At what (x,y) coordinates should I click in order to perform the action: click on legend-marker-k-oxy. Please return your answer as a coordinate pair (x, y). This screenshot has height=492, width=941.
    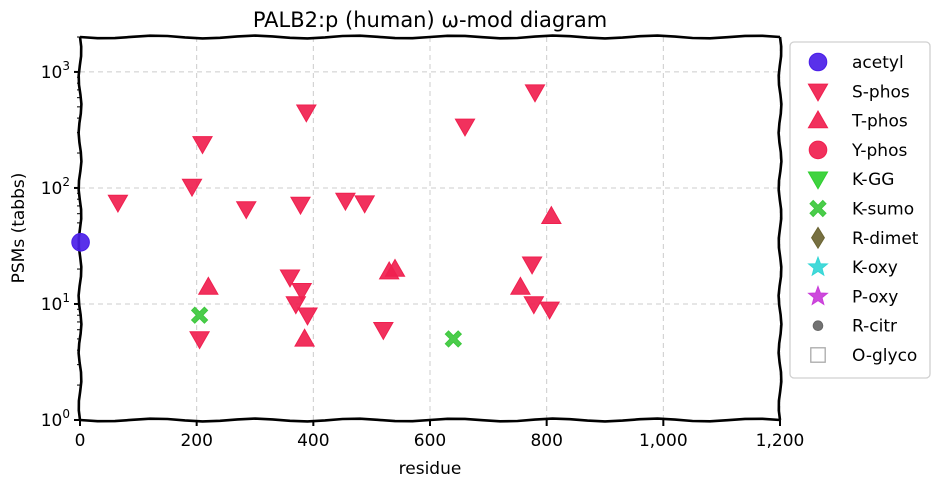
    Looking at the image, I should click on (818, 266).